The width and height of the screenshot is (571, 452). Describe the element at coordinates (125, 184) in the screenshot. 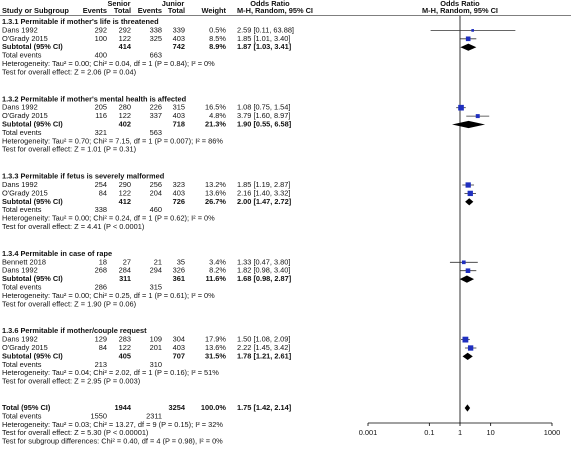

I see `cell: 290` at that location.